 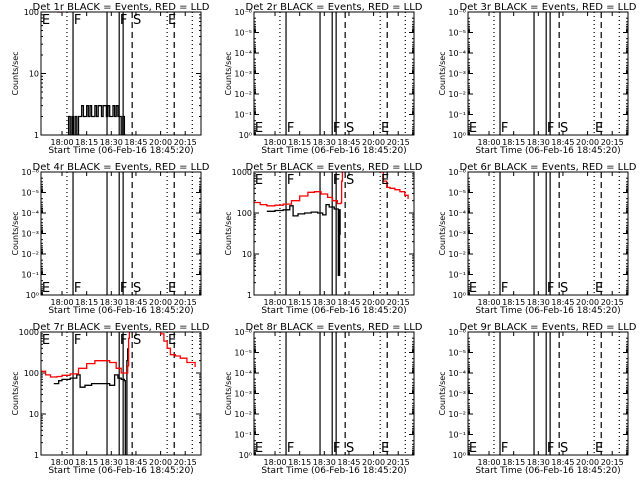 What do you see at coordinates (121, 167) in the screenshot?
I see `panel-title: Det 4r BLACK = Events, RED = LLD` at bounding box center [121, 167].